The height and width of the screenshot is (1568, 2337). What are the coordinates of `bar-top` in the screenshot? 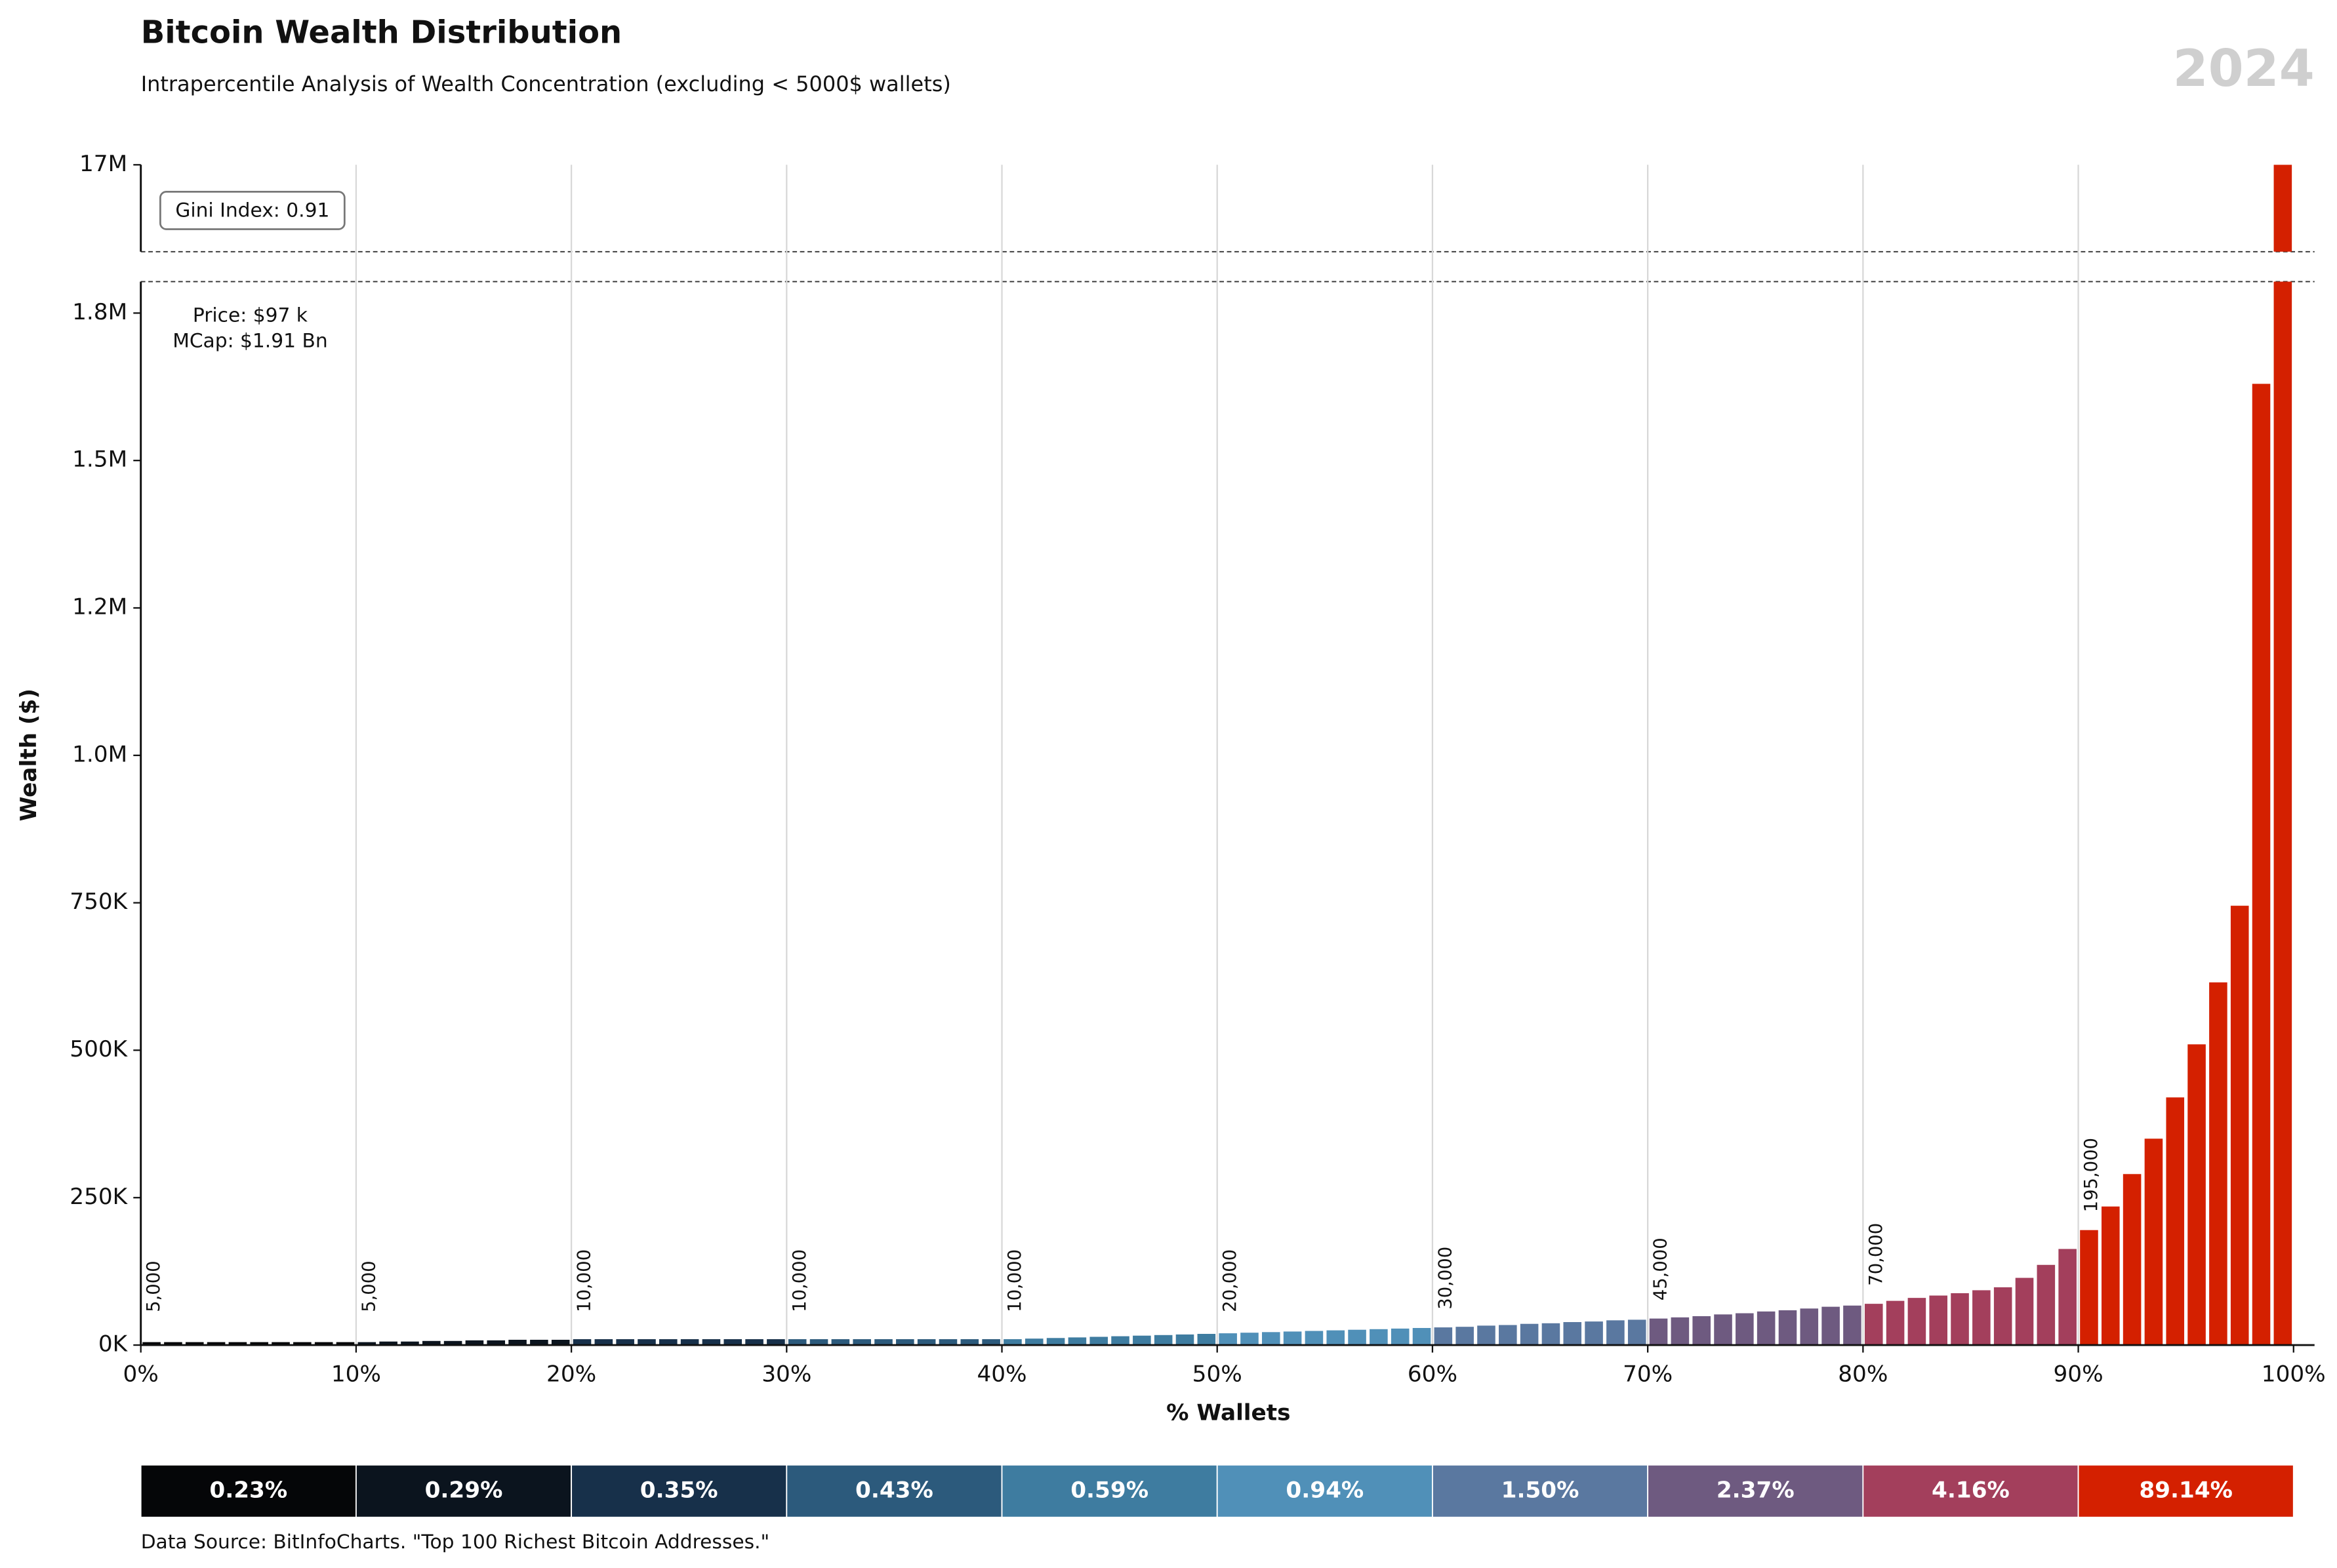 It's located at (2282, 208).